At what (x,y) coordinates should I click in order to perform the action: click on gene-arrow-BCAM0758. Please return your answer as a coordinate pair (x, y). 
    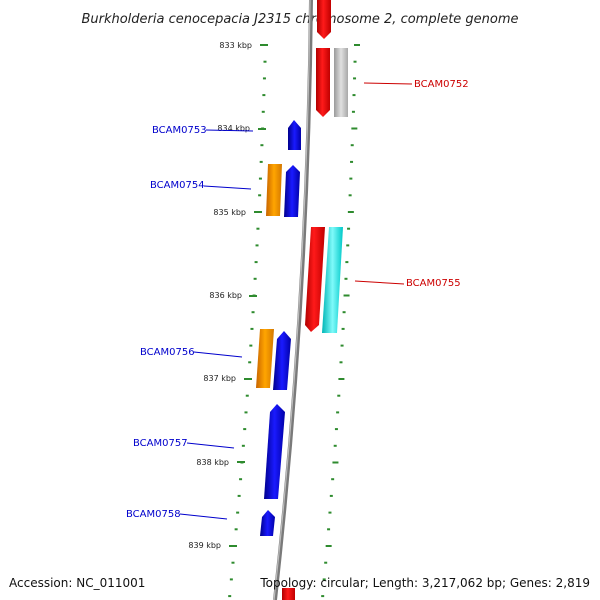
    Looking at the image, I should click on (267, 523).